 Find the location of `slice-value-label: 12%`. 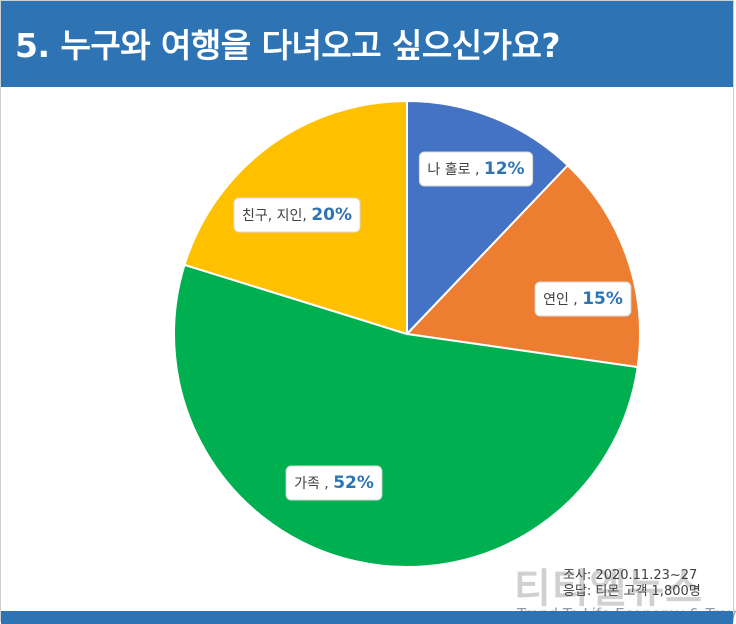

slice-value-label: 12% is located at coordinates (504, 169).